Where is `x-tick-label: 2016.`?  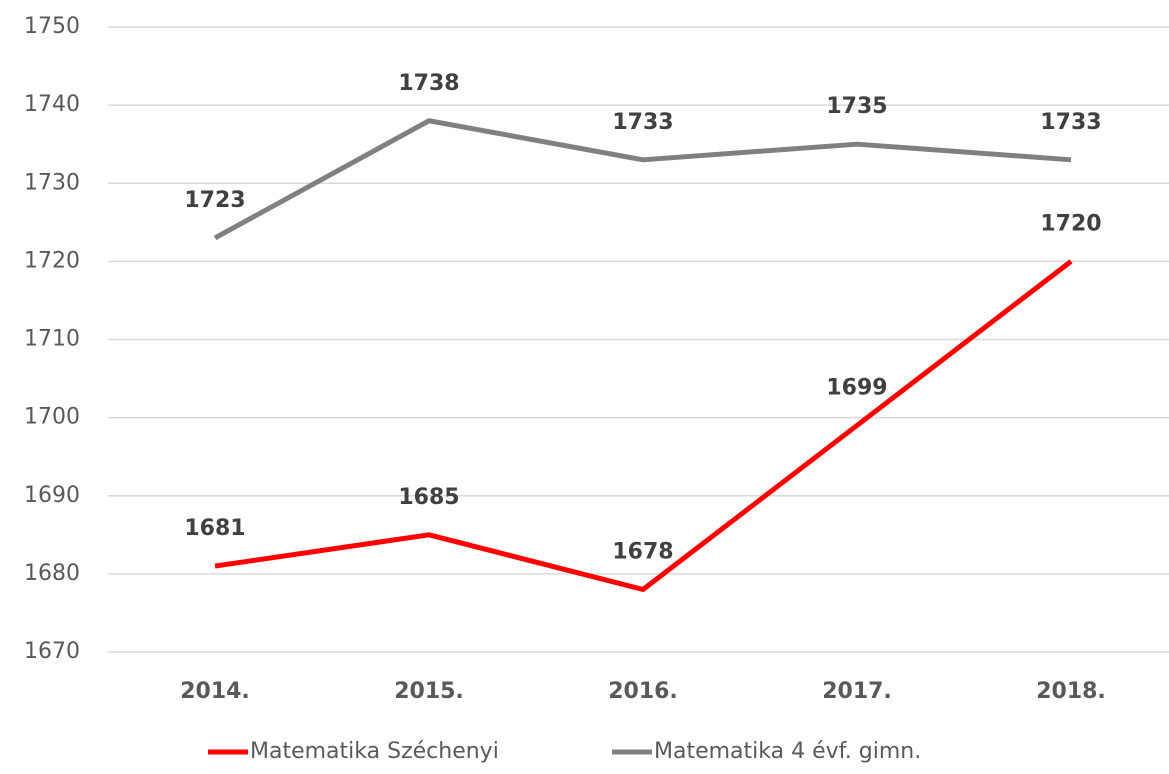
x-tick-label: 2016. is located at coordinates (643, 691).